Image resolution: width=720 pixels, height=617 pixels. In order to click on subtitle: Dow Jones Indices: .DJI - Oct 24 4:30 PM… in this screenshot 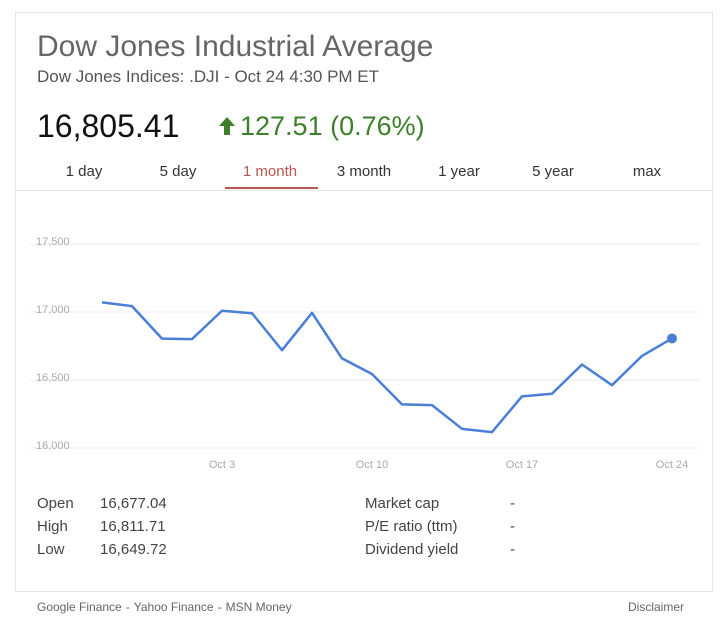, I will do `click(208, 76)`.